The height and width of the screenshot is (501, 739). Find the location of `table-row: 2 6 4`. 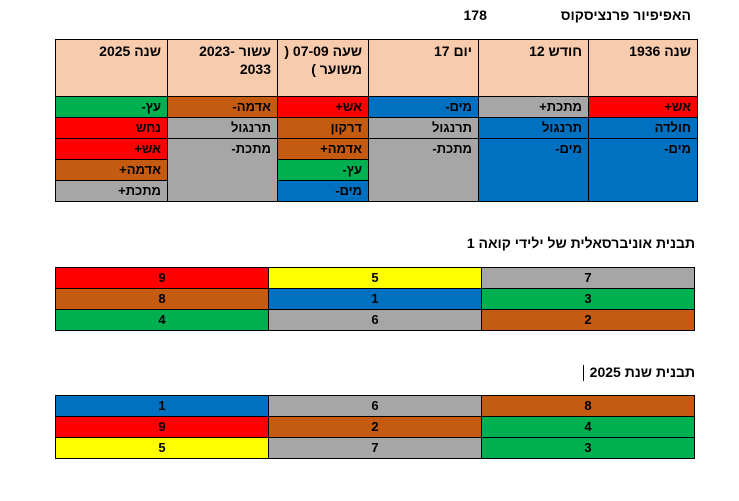

table-row: 2 6 4 is located at coordinates (375, 320).